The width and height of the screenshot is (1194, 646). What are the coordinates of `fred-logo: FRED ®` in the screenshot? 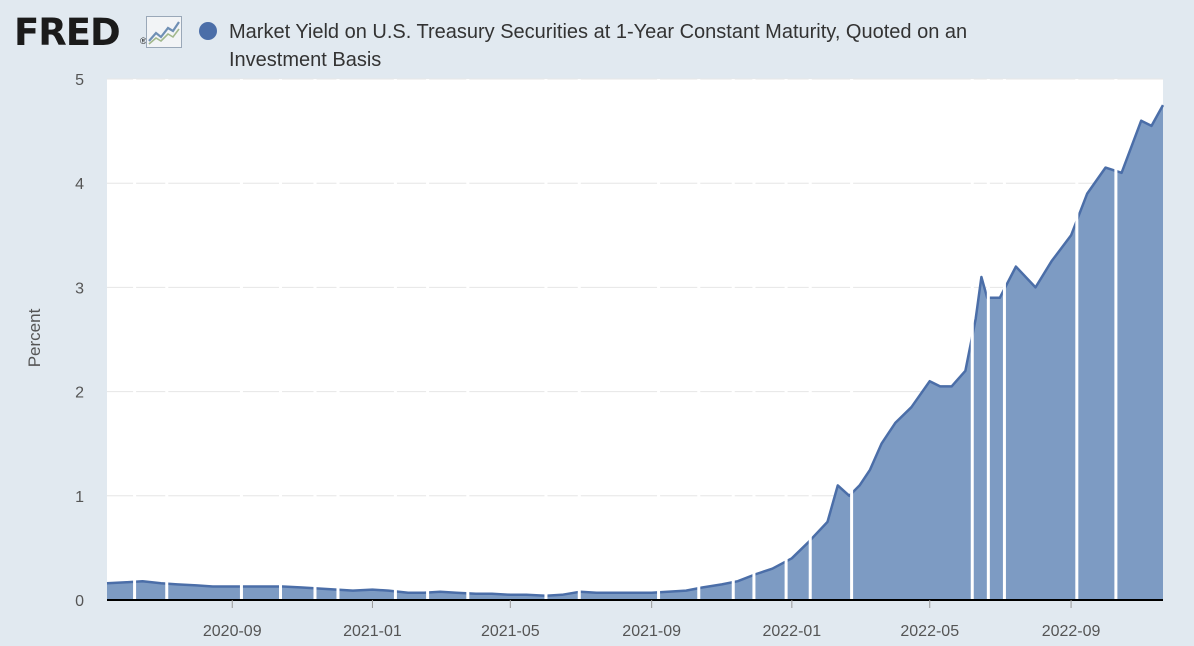 It's located at (99, 33).